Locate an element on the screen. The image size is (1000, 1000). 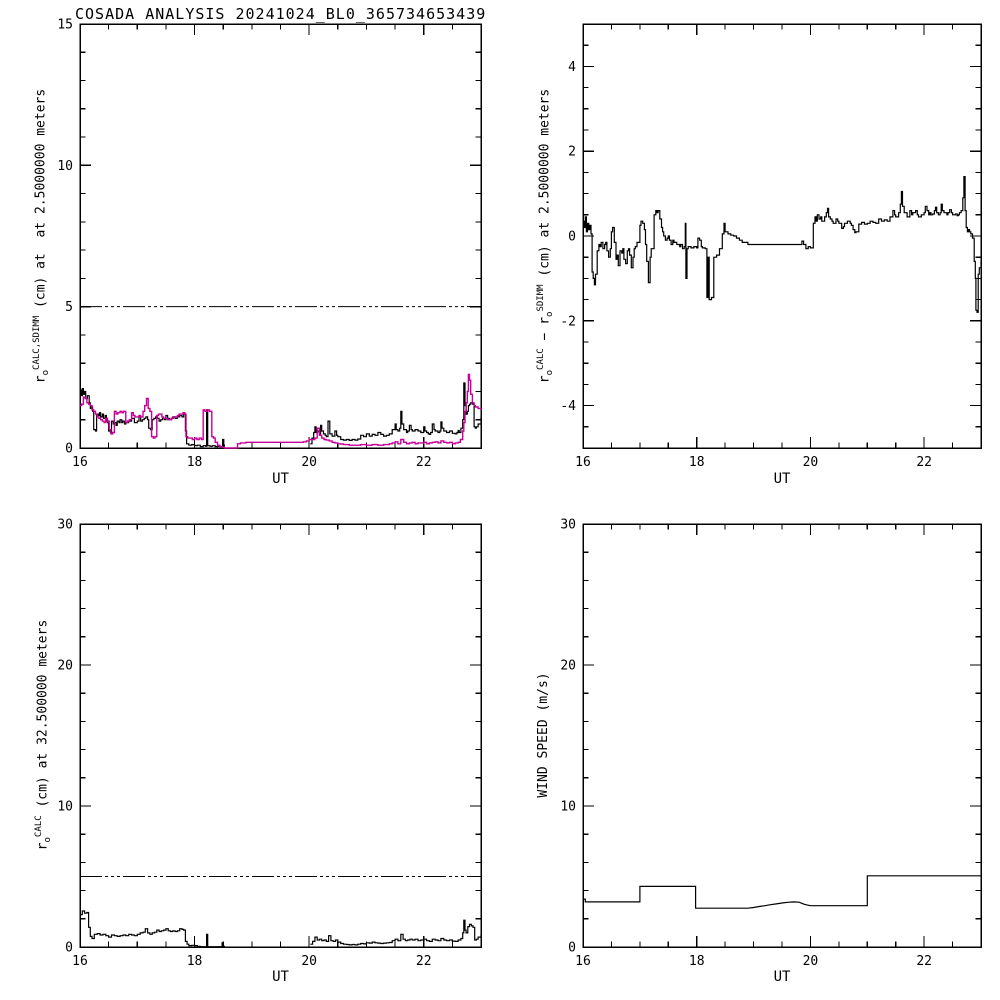
series-r0-calc-minus-sdimm-line is located at coordinates (782, 244).